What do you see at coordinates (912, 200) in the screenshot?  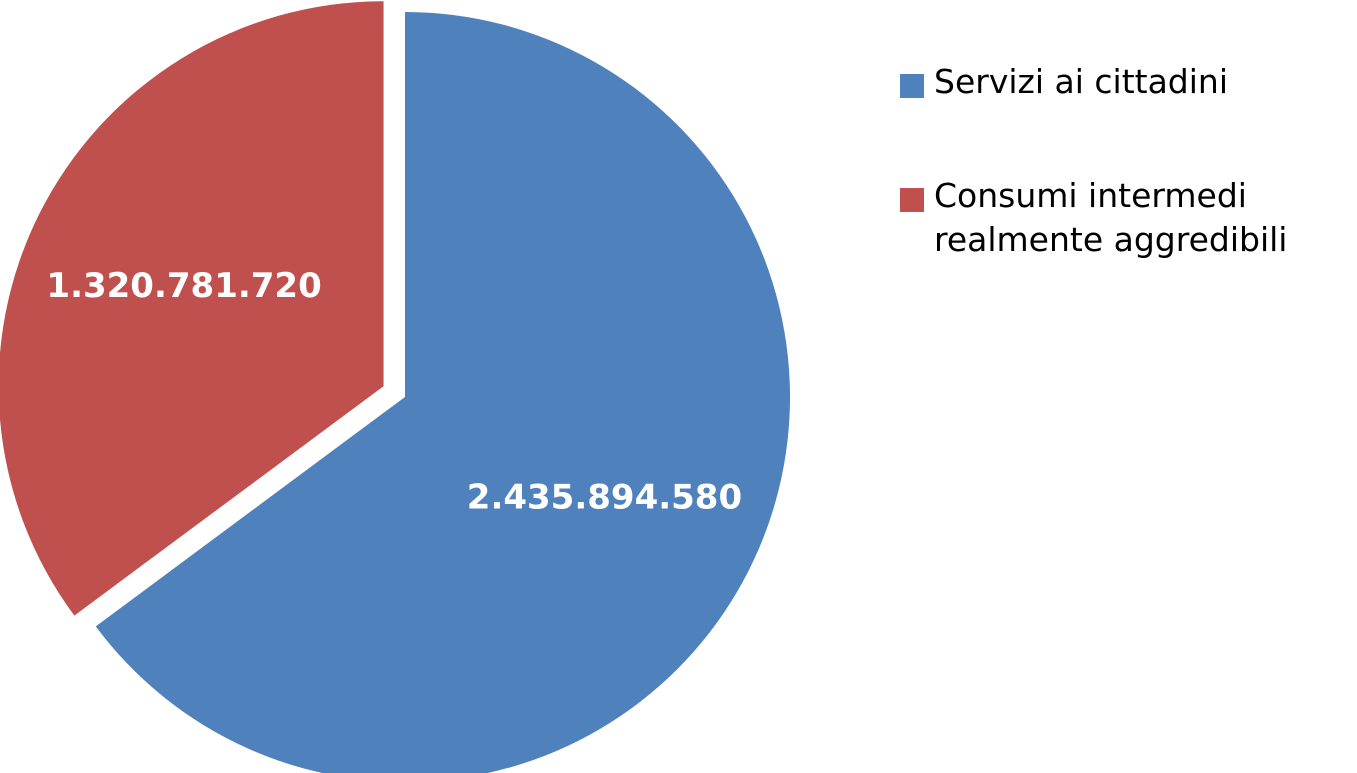 I see `legend-swatch-consumi` at bounding box center [912, 200].